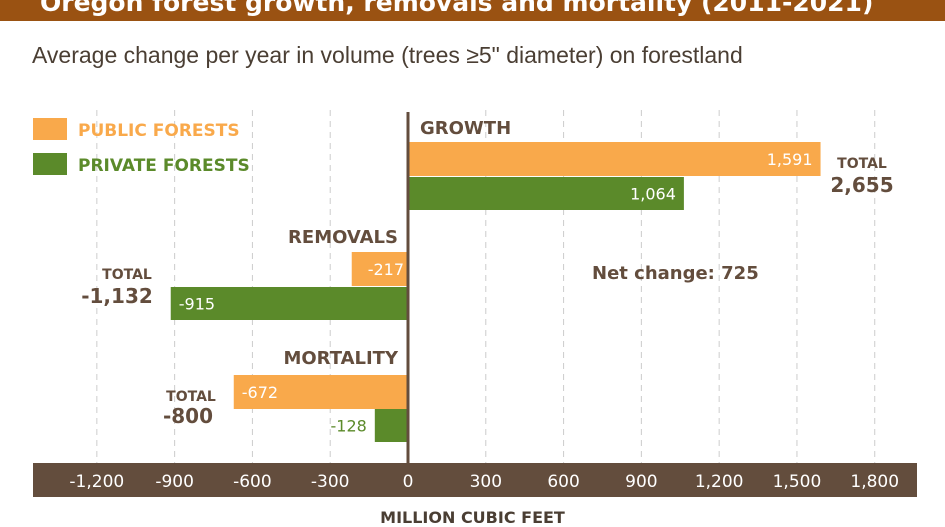 Image resolution: width=945 pixels, height=527 pixels. I want to click on x-tick-label: -300, so click(330, 482).